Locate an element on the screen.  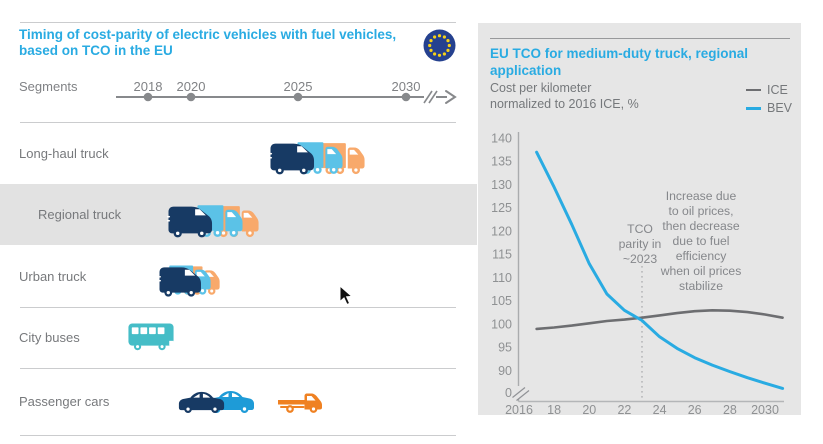
y-tick-label: 95 is located at coordinates (505, 348).